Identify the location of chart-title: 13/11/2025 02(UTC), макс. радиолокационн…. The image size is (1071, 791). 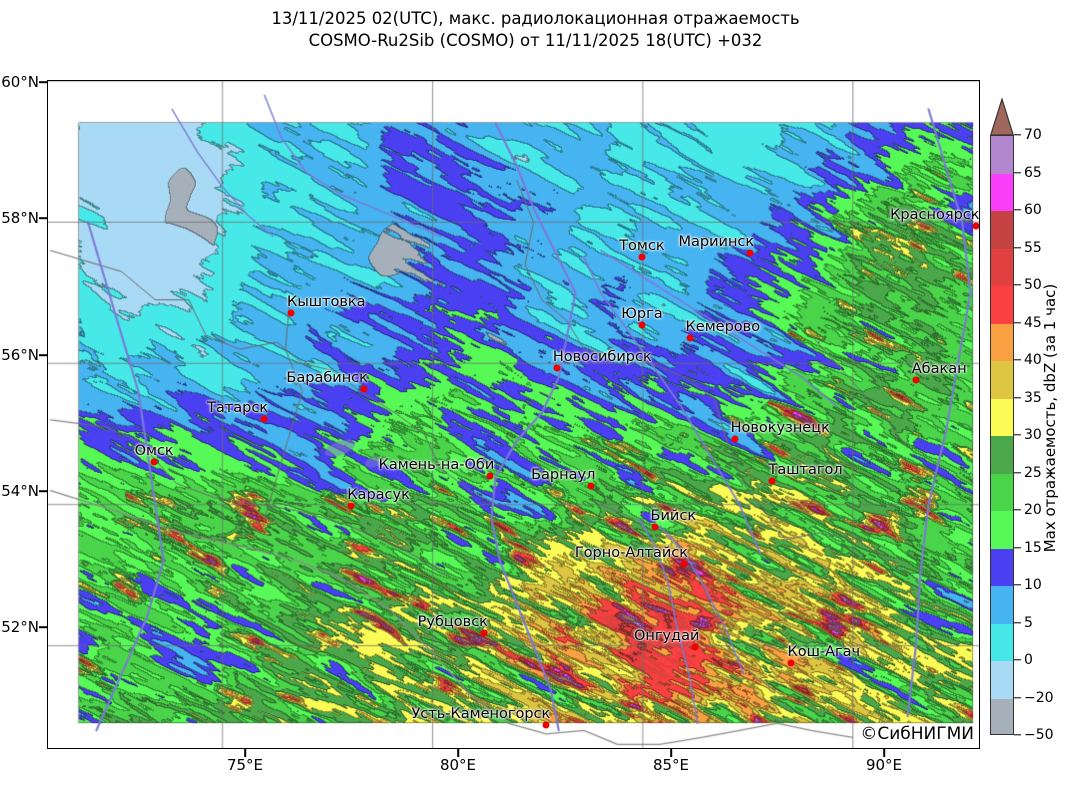
(535, 30).